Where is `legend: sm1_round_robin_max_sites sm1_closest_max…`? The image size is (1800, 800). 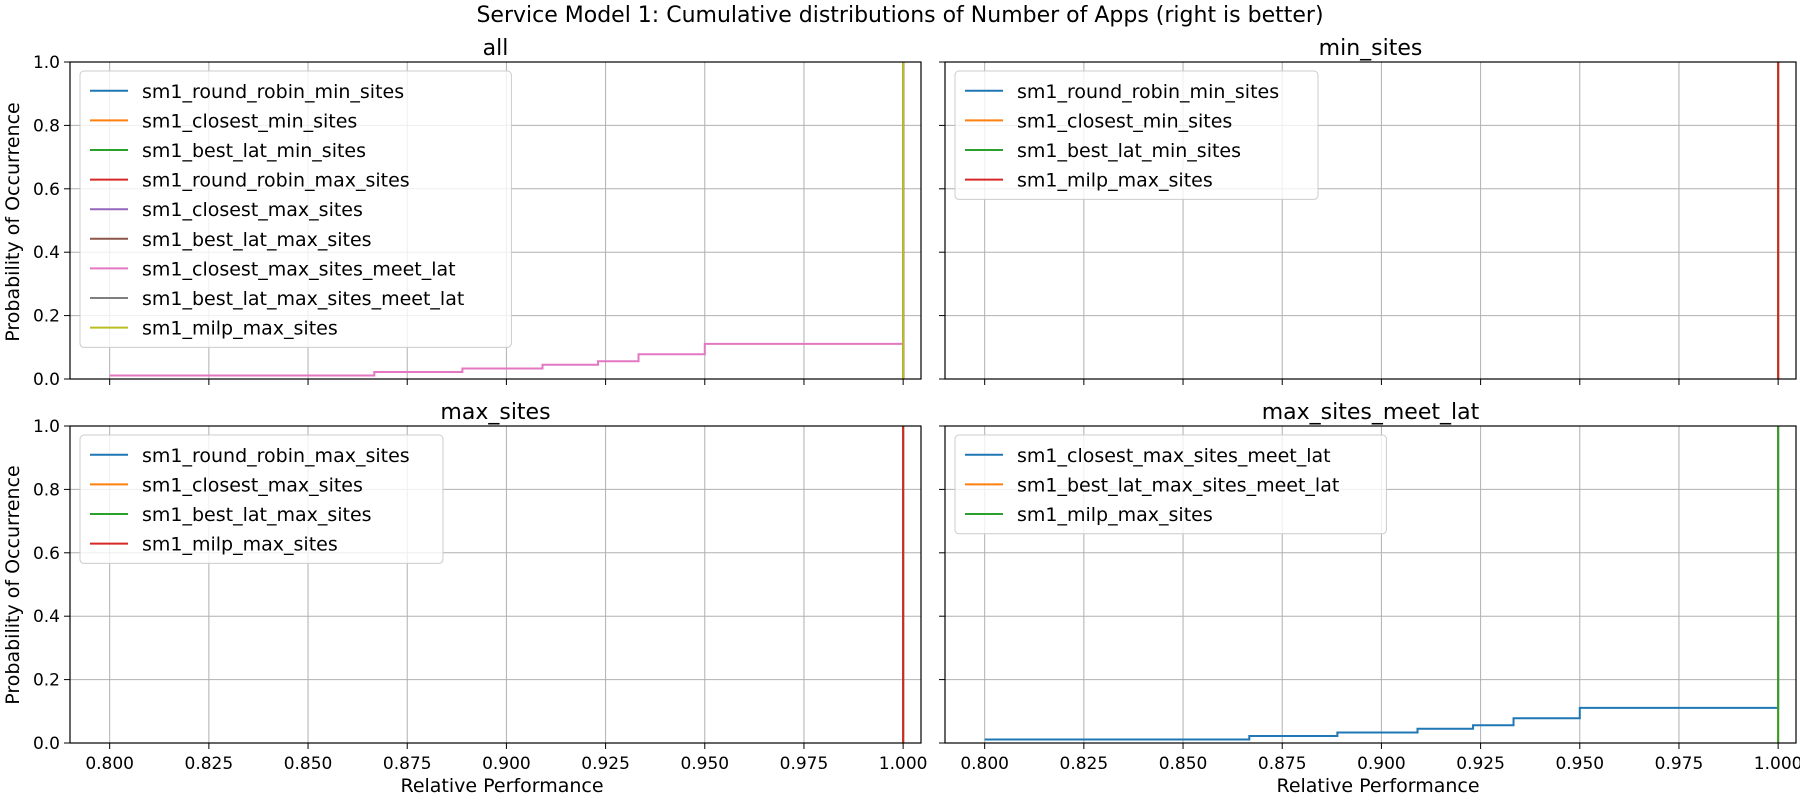 legend: sm1_round_robin_max_sites sm1_closest_max… is located at coordinates (261, 499).